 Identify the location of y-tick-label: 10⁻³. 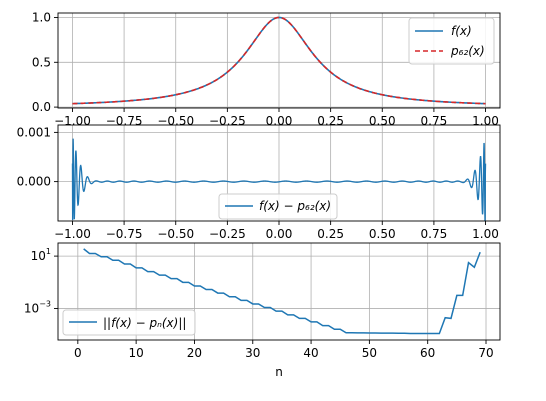
(37, 308).